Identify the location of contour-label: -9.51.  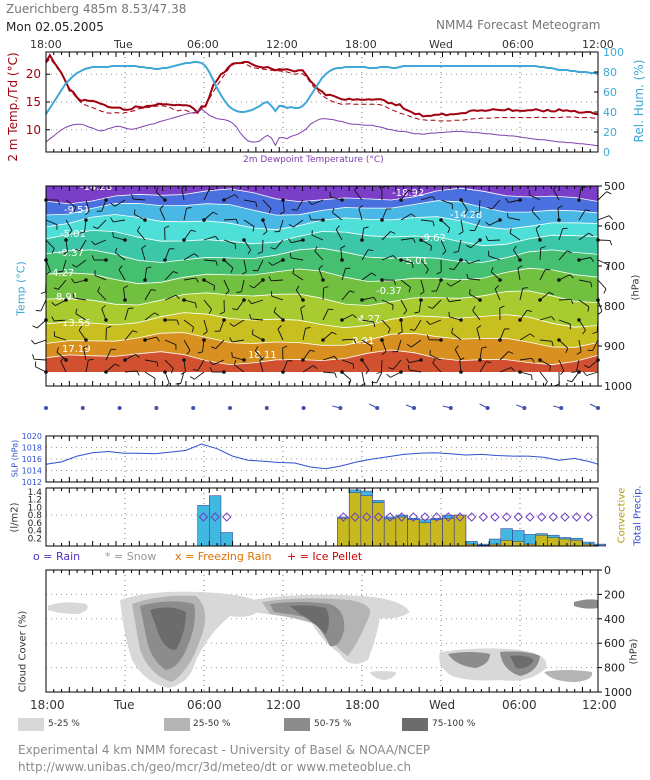
(77, 210).